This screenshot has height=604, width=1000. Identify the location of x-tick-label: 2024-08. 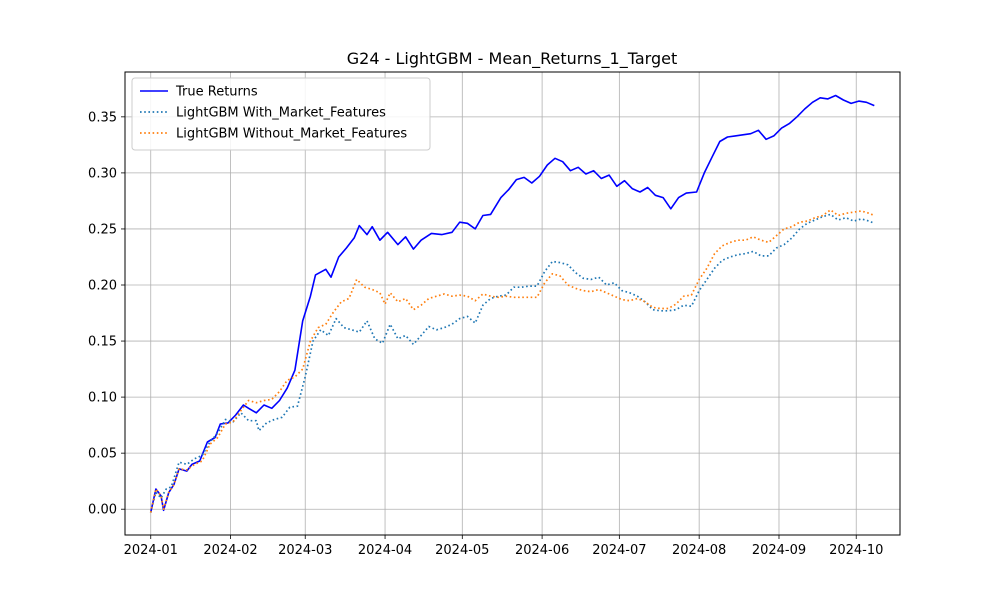
(699, 550).